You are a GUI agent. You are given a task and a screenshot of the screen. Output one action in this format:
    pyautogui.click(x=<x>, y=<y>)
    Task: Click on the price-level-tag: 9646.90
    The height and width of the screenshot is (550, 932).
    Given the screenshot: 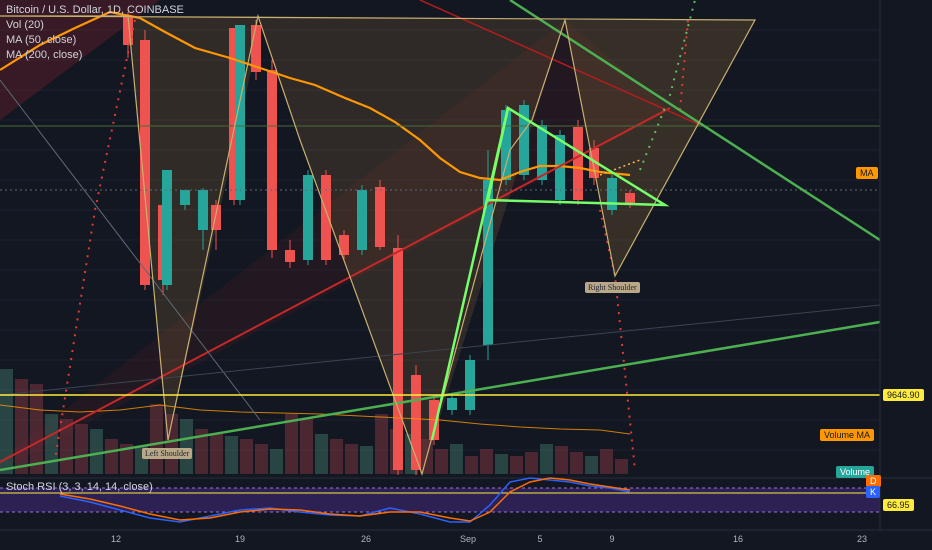 What is the action you would take?
    pyautogui.click(x=903, y=395)
    